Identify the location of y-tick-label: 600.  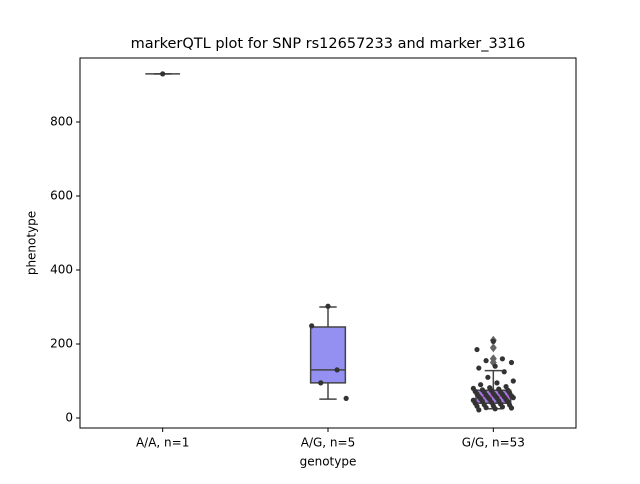
(61, 196).